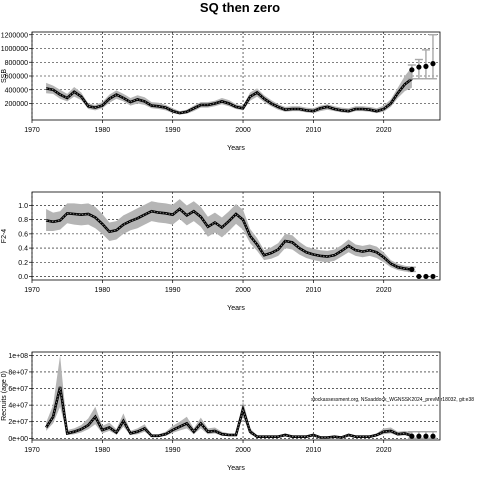  I want to click on y-tick-label: 800000, so click(16, 63).